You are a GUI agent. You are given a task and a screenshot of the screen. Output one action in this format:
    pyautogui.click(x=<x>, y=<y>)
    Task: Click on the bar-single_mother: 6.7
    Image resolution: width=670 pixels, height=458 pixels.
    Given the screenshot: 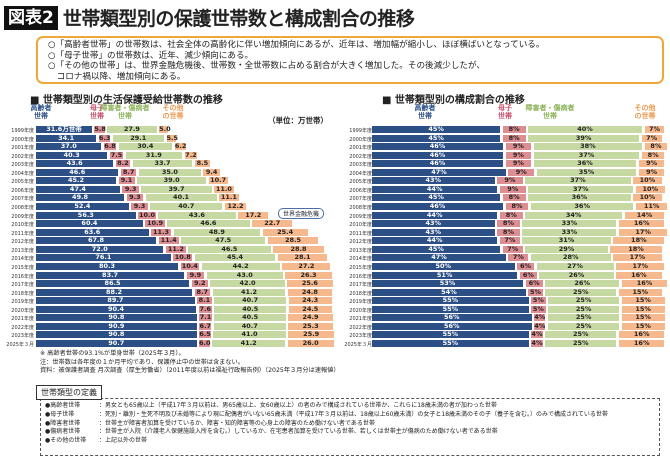 What is the action you would take?
    pyautogui.click(x=205, y=325)
    